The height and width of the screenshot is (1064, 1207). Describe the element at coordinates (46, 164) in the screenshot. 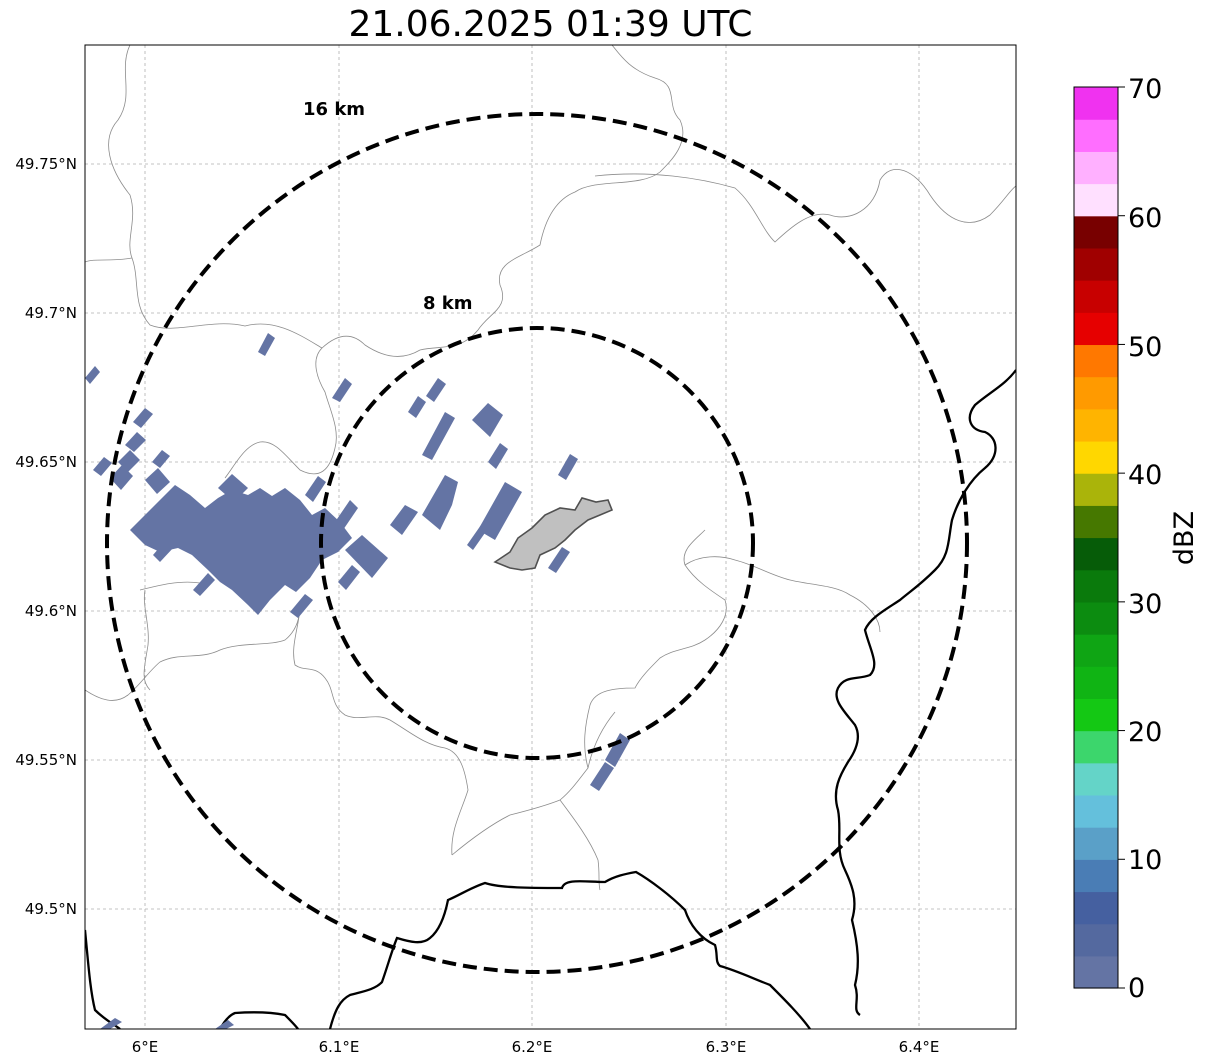

I see `lat-tick-label: 49.75°N` at that location.